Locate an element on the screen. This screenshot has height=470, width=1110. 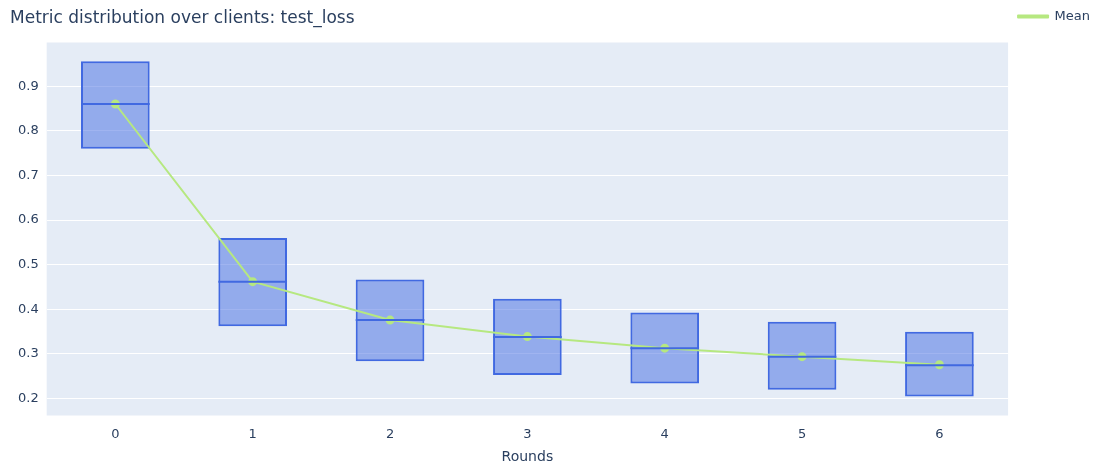
y-tick-label: 0.8 is located at coordinates (28, 130).